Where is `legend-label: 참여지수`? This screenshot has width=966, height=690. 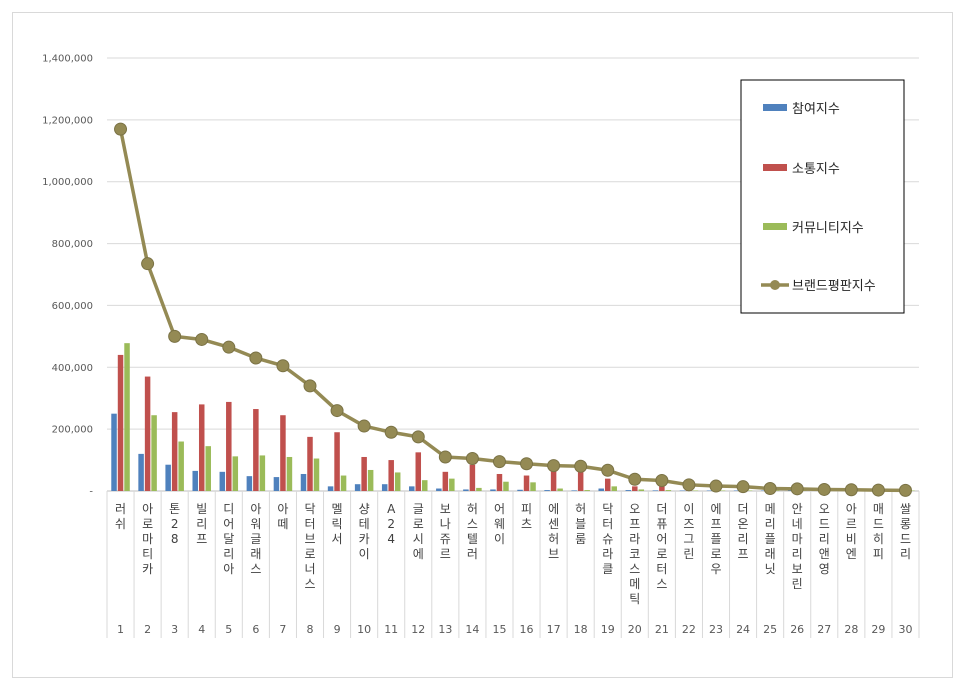
legend-label: 참여지수 is located at coordinates (816, 109).